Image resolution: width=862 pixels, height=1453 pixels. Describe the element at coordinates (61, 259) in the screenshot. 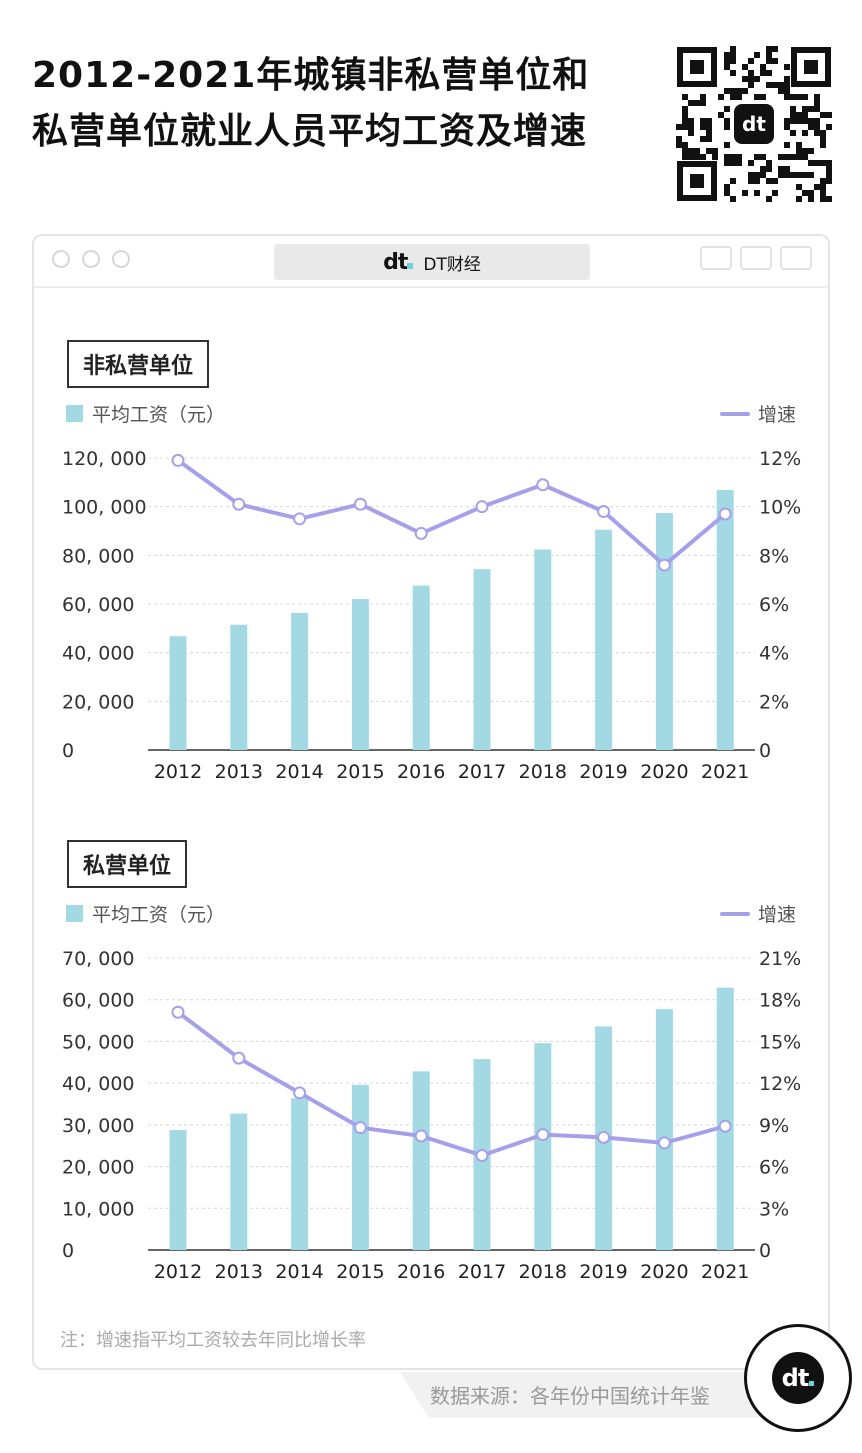

I see `close-window-icon` at that location.